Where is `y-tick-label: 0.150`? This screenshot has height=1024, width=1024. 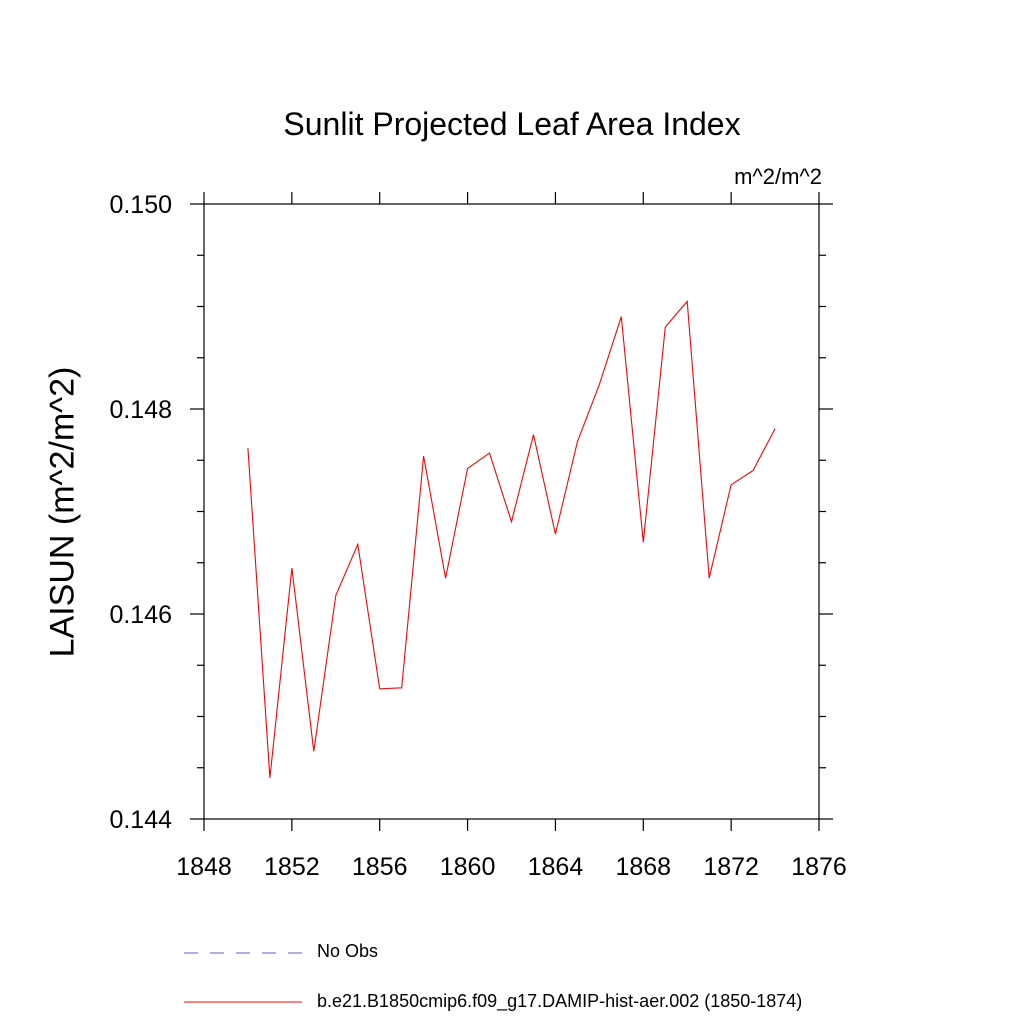
y-tick-label: 0.150 is located at coordinates (140, 205).